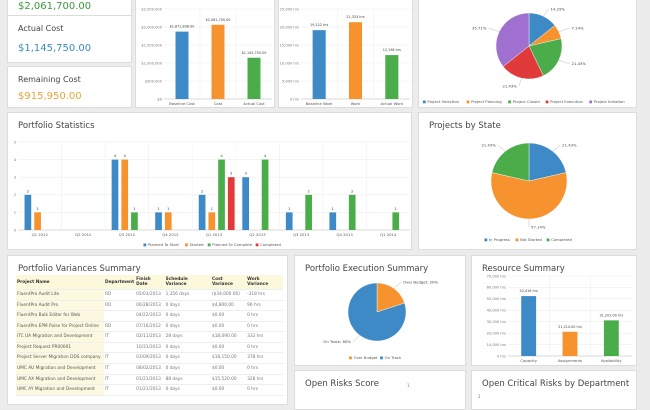 The image size is (650, 410). I want to click on data-label: 21.43%, so click(579, 63).